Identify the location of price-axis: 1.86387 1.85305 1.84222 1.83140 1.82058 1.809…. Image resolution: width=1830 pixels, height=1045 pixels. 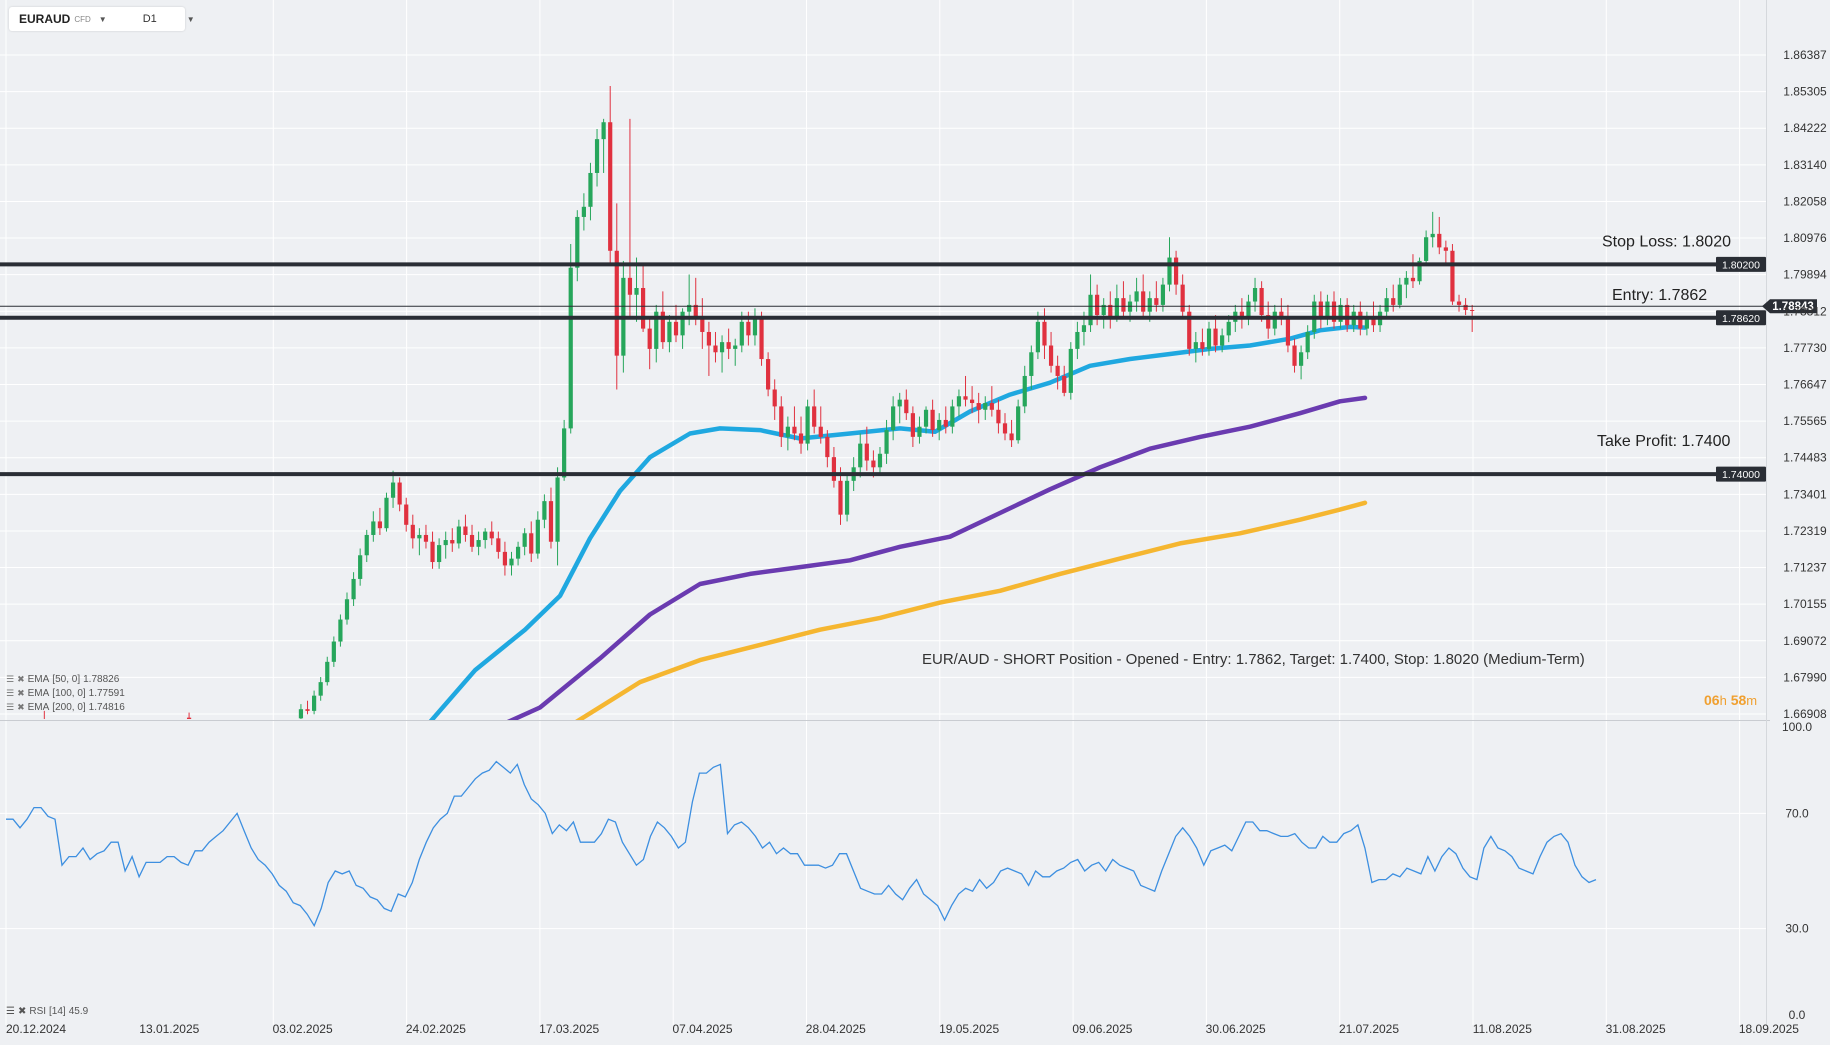
(1804, 535).